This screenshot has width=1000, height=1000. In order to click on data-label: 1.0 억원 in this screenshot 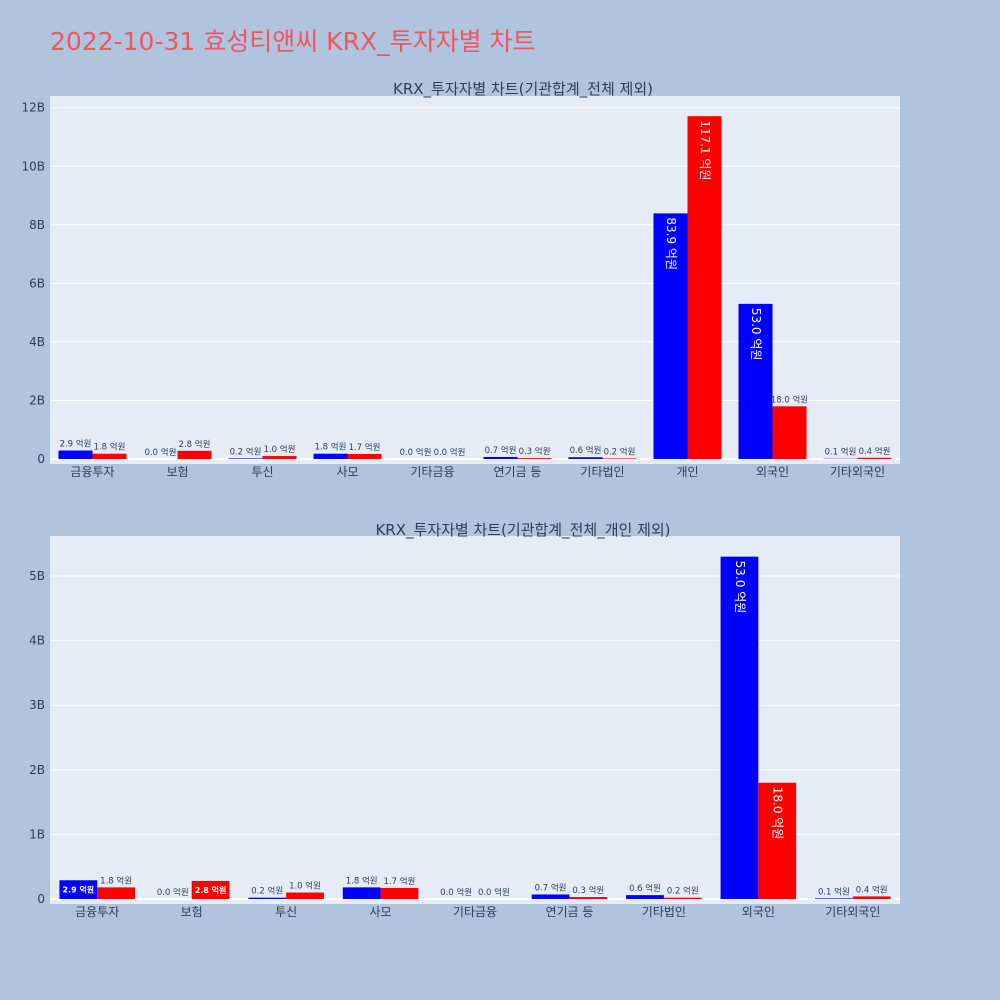, I will do `click(280, 449)`.